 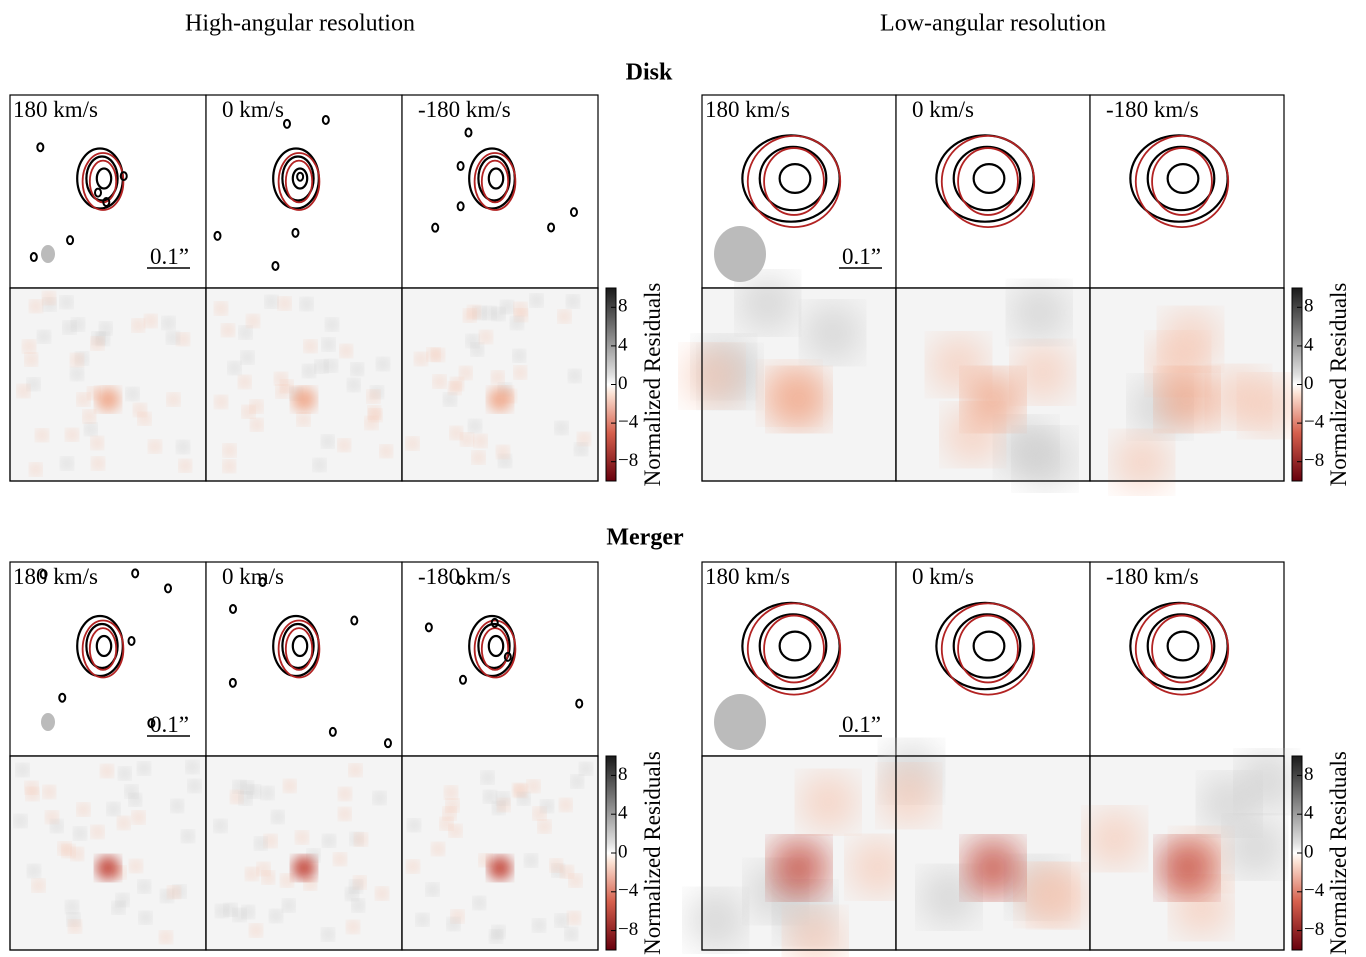 I want to click on colorbar-tick-label: 8, so click(x=623, y=306).